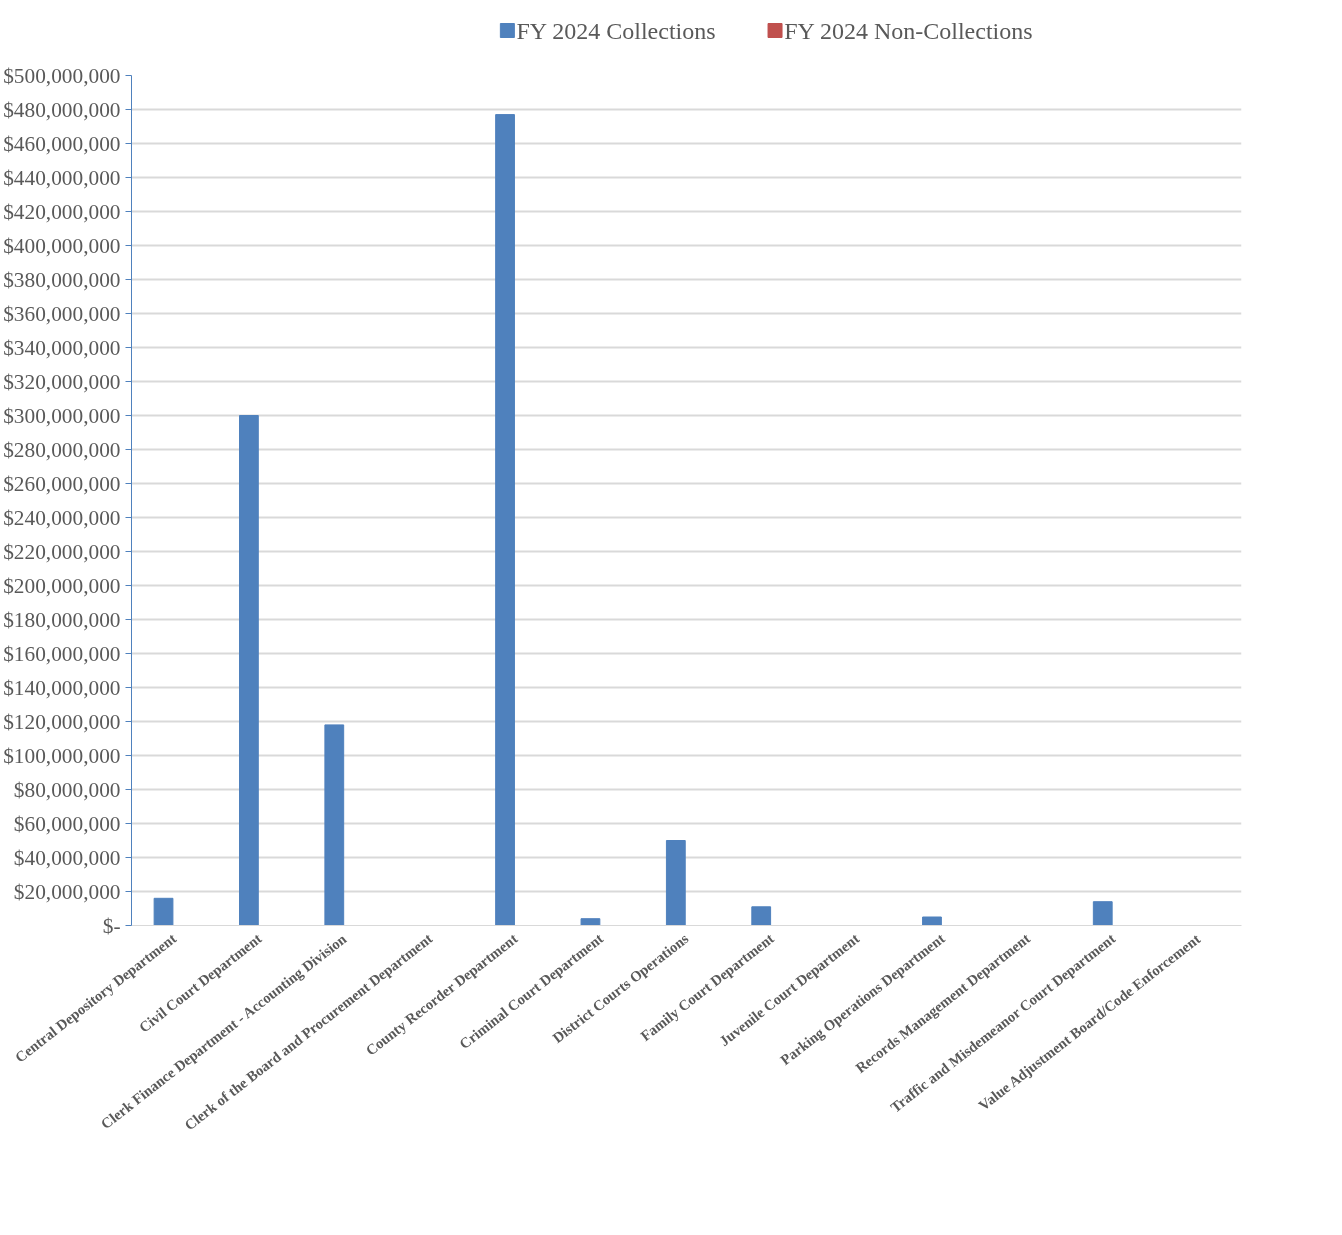  I want to click on legend-label: FY 2024 Collections, so click(616, 30).